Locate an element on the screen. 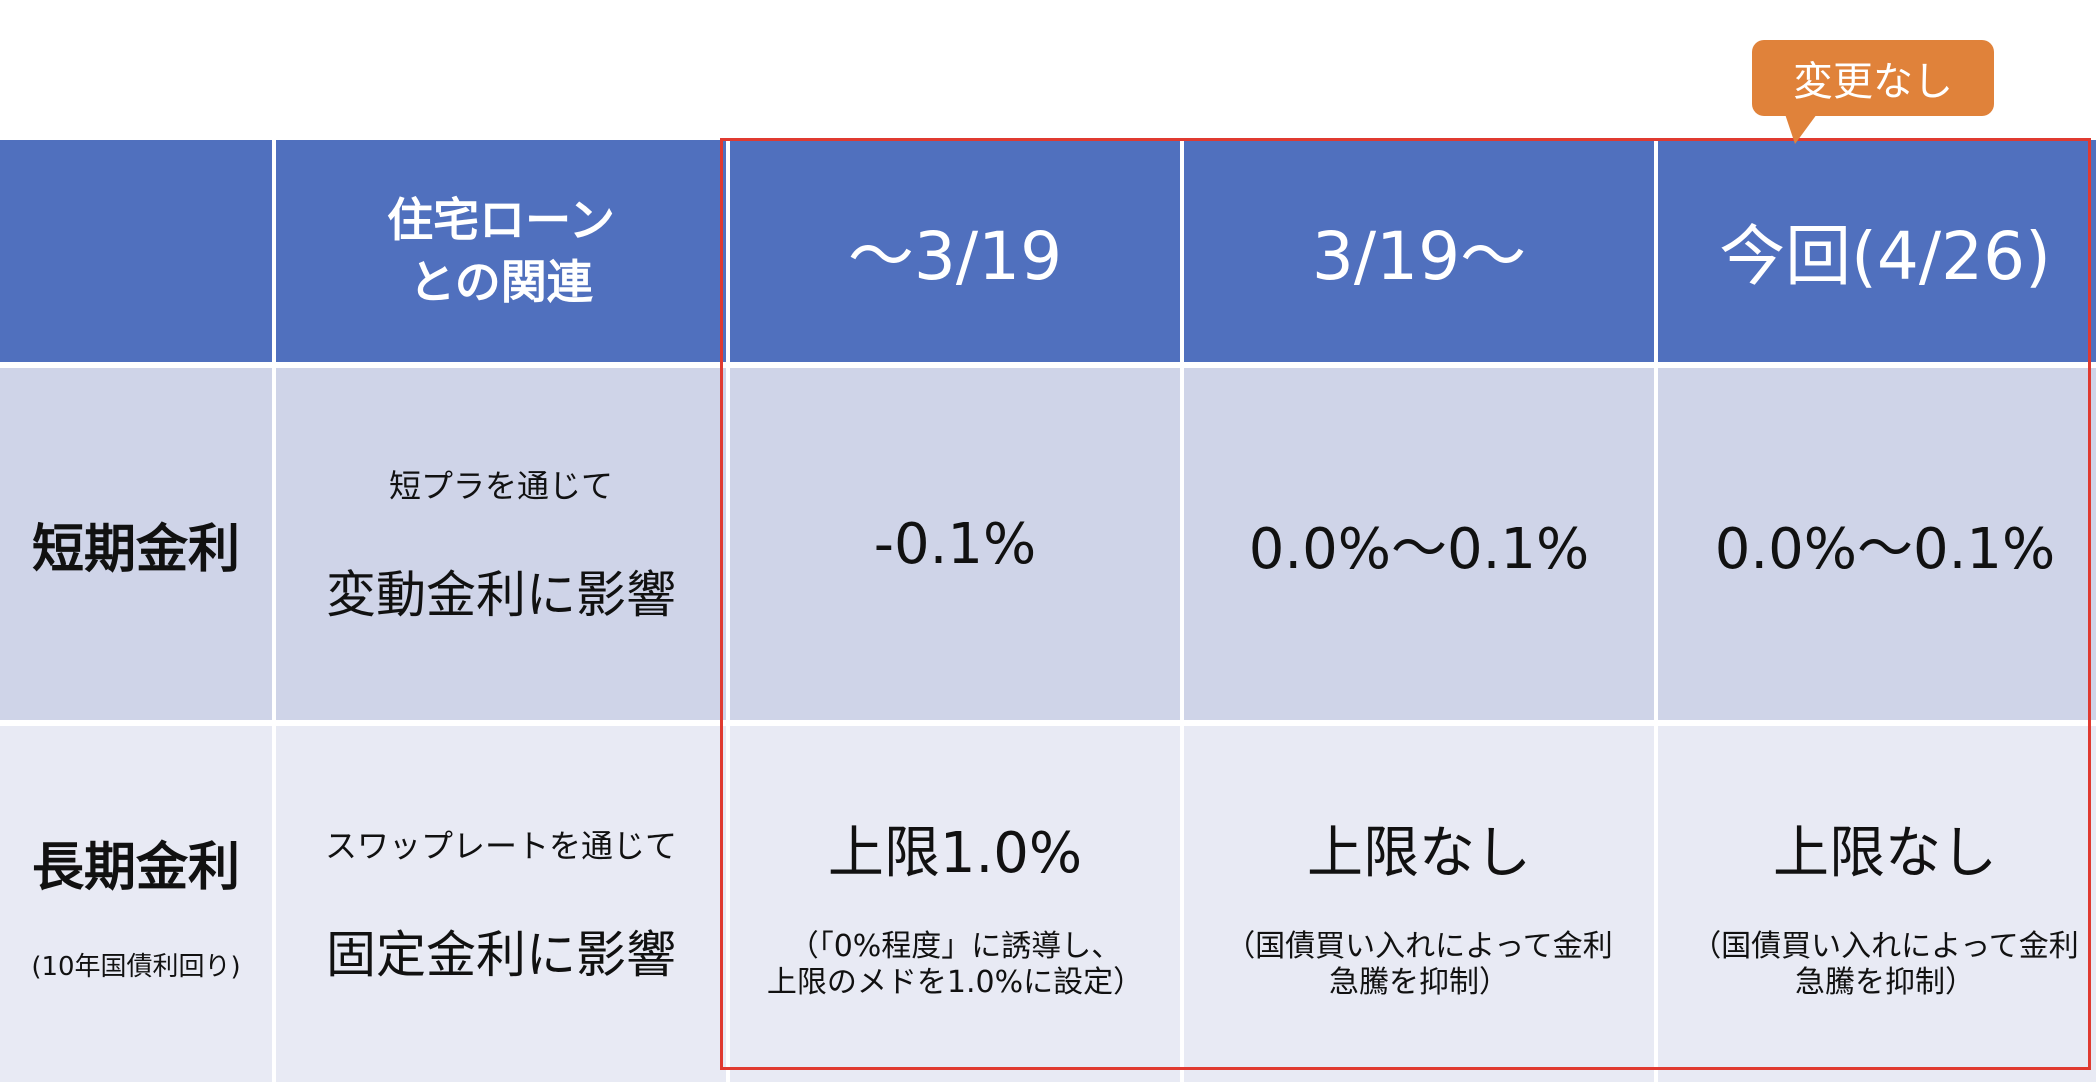 The image size is (2096, 1082). rate-note: （「0%程度」に誘導し、 上限のメドを1.0%に設定） is located at coordinates (955, 965).